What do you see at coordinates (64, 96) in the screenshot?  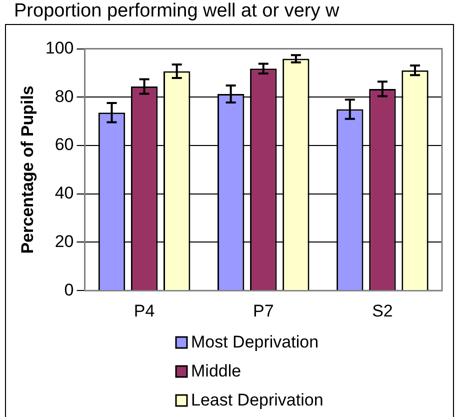 I see `y-tick-label: 80` at bounding box center [64, 96].